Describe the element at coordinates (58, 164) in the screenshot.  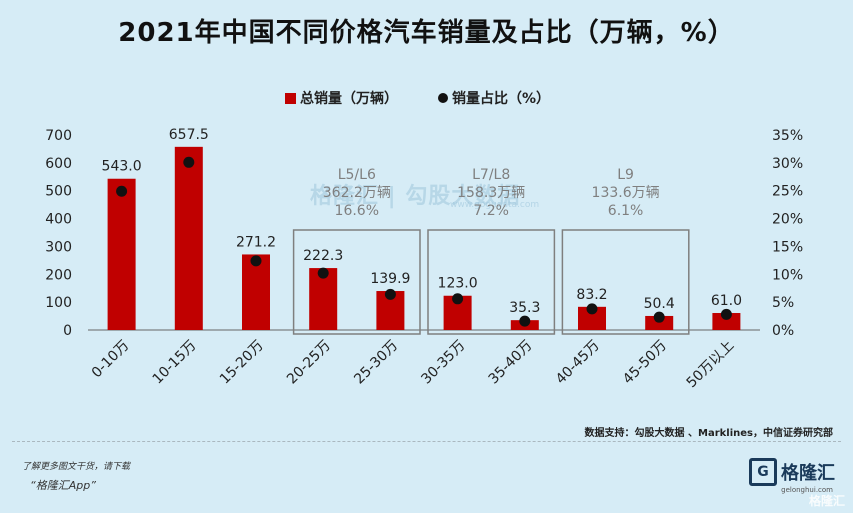
I see `y-left-tick-label: 600` at that location.